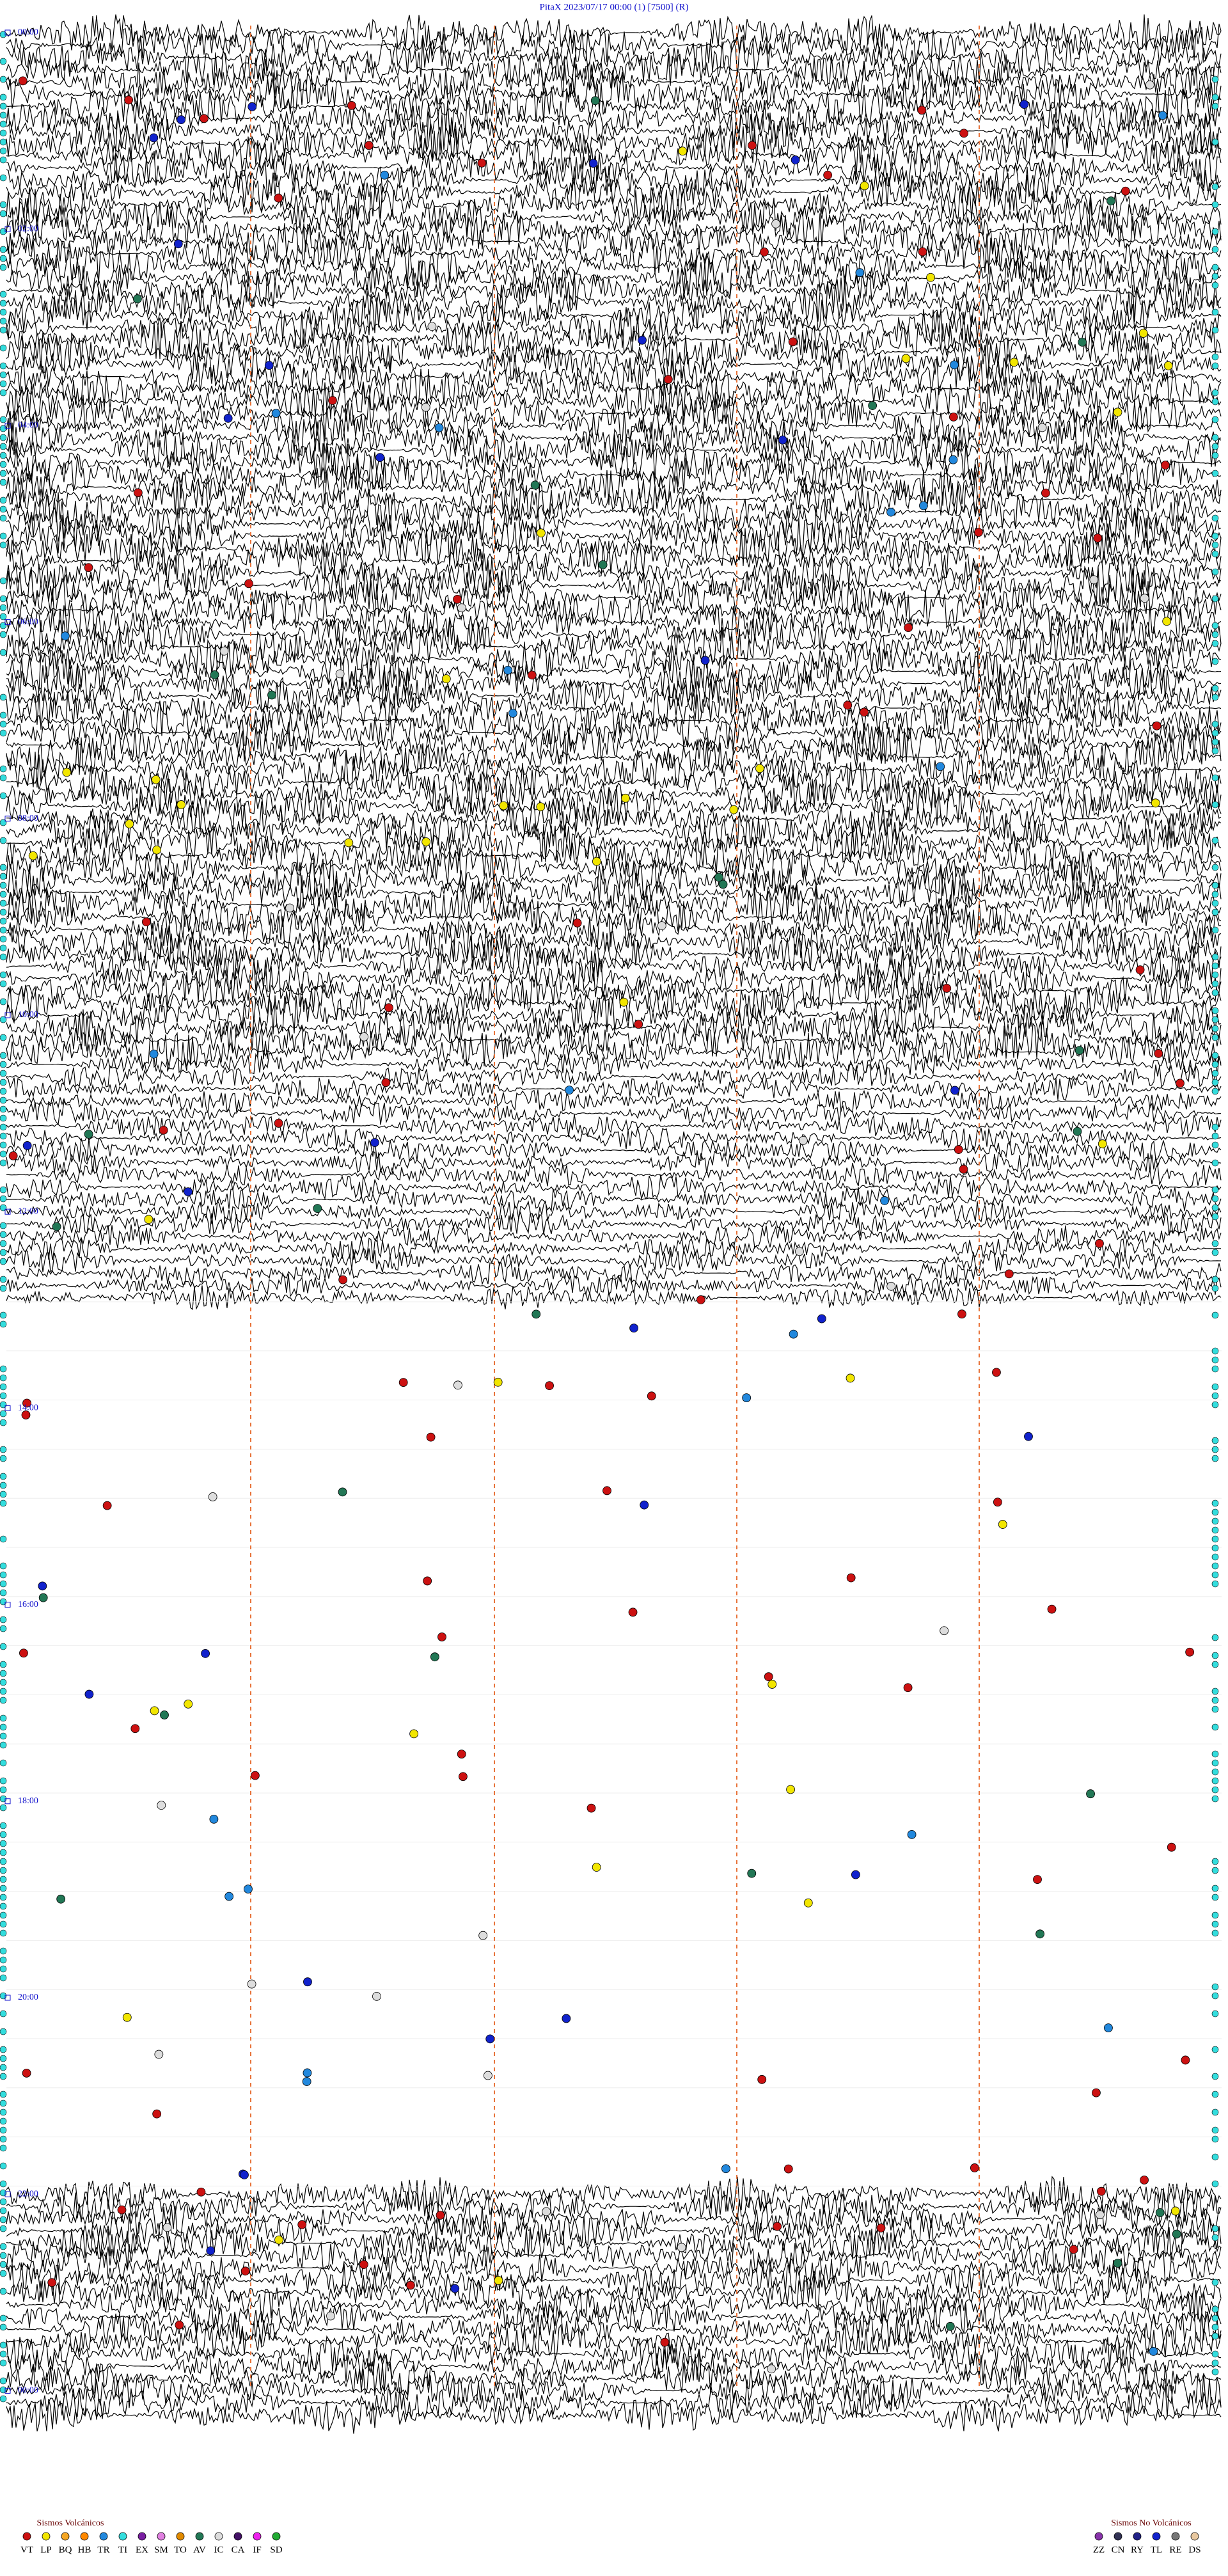 The image size is (1228, 2576). What do you see at coordinates (257, 2550) in the screenshot?
I see `legend-code: IF` at bounding box center [257, 2550].